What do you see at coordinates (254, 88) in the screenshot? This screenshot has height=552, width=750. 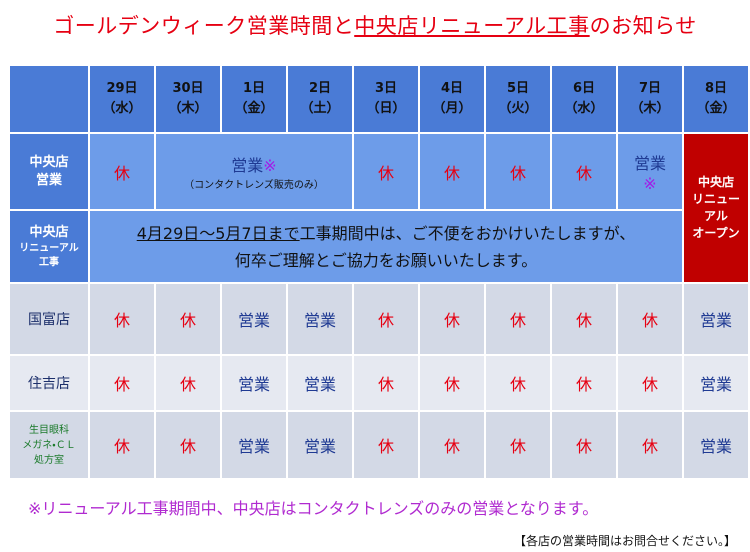 I see `date: 1日` at bounding box center [254, 88].